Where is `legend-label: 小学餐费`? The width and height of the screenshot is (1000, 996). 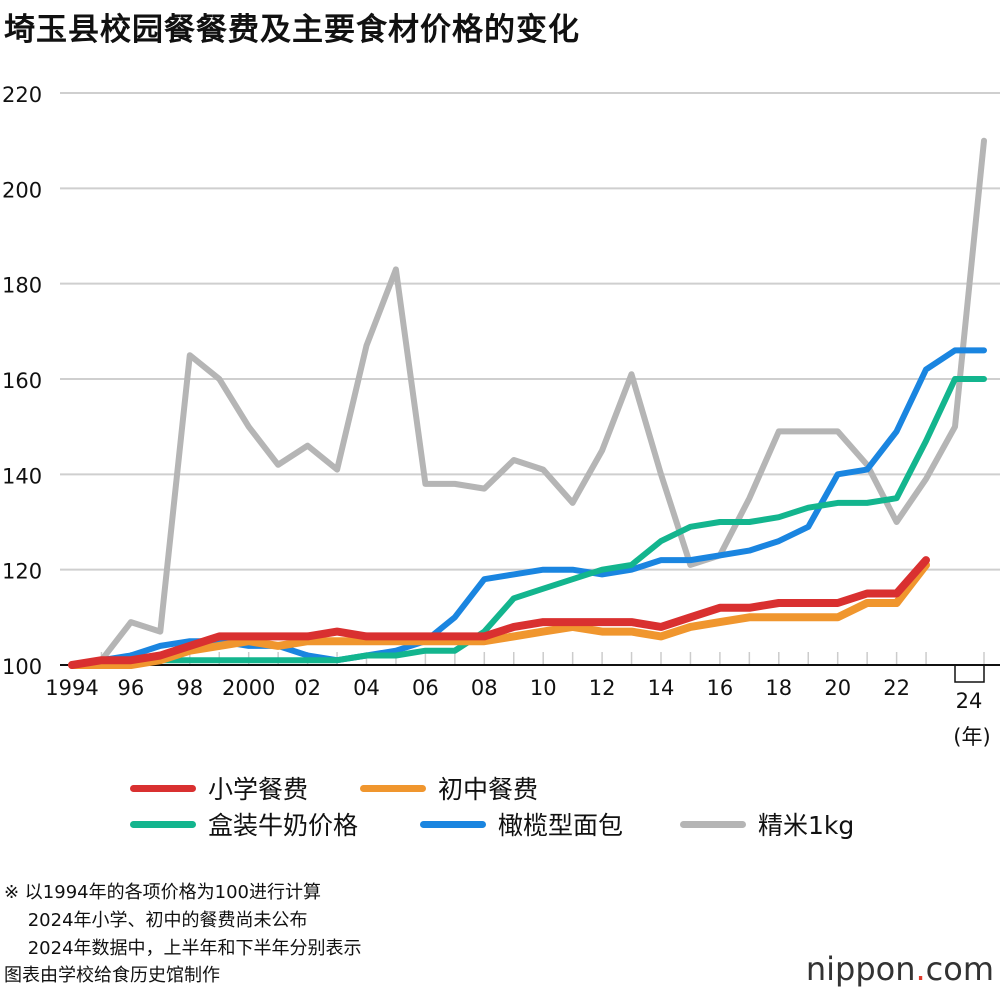
legend-label: 小学餐费 is located at coordinates (258, 789).